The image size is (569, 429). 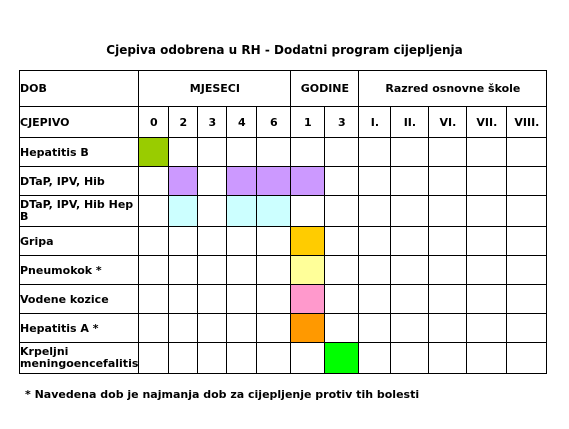 I want to click on vaccine-name: Hepatitis B, so click(x=79, y=152).